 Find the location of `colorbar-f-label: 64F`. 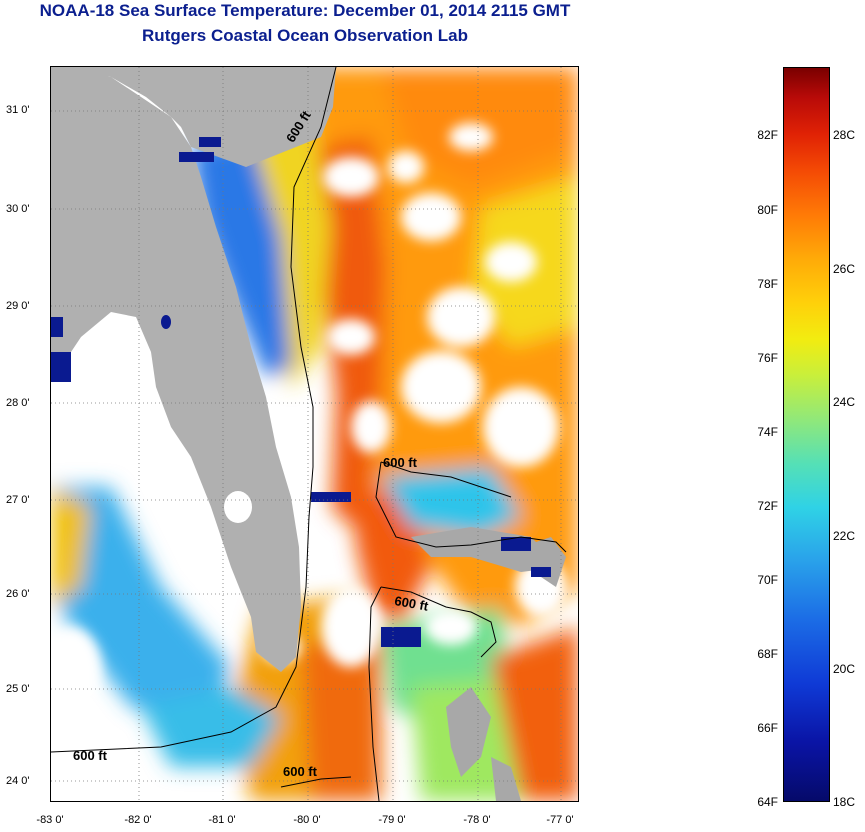

colorbar-f-label: 64F is located at coordinates (767, 802).